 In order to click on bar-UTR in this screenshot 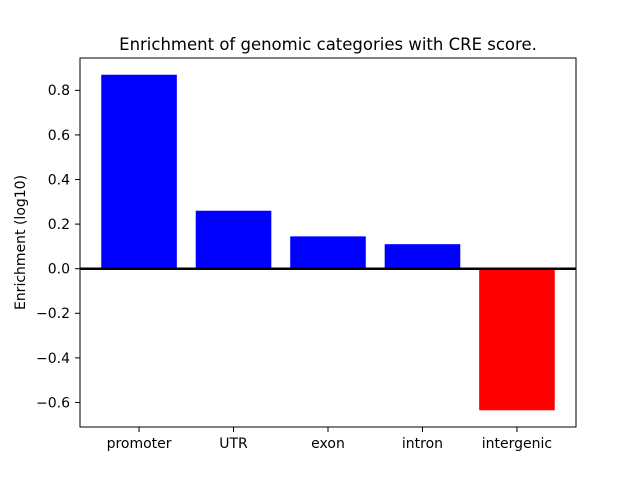, I will do `click(233, 239)`.